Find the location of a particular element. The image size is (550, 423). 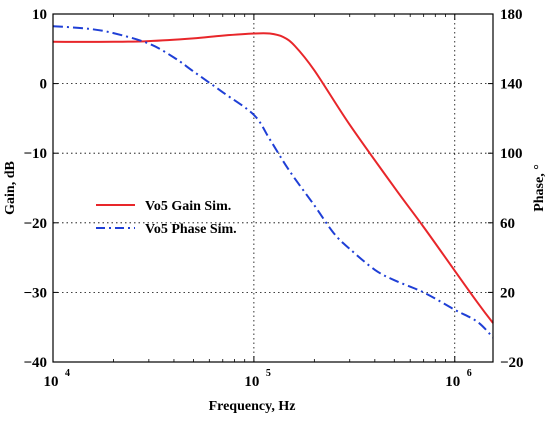

y-tick-label-right: 60 is located at coordinates (507, 224).